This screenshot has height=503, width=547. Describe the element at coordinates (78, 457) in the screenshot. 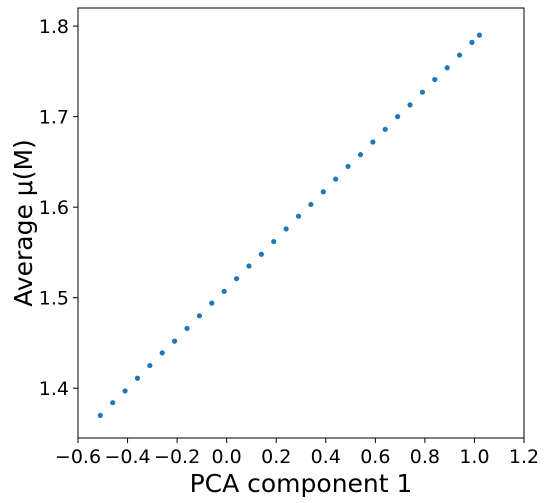

I see `x-tick-label: −0.6` at that location.